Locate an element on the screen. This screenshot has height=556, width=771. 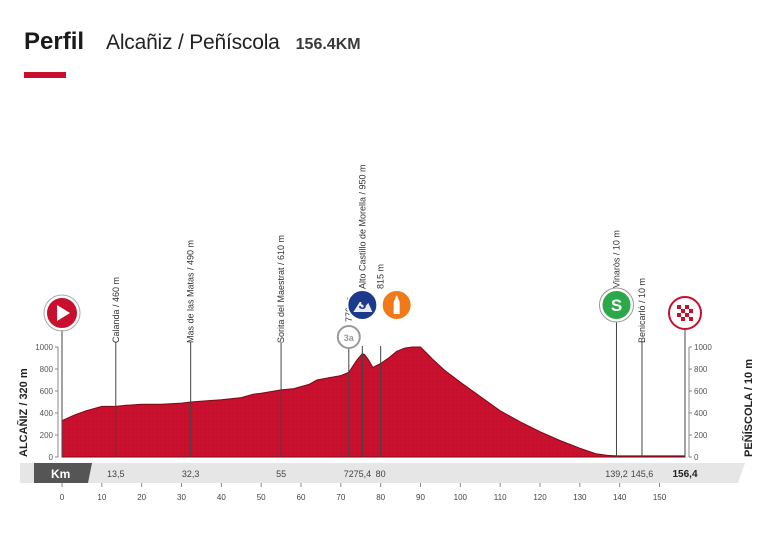
x-tick-label: 0 is located at coordinates (62, 497).